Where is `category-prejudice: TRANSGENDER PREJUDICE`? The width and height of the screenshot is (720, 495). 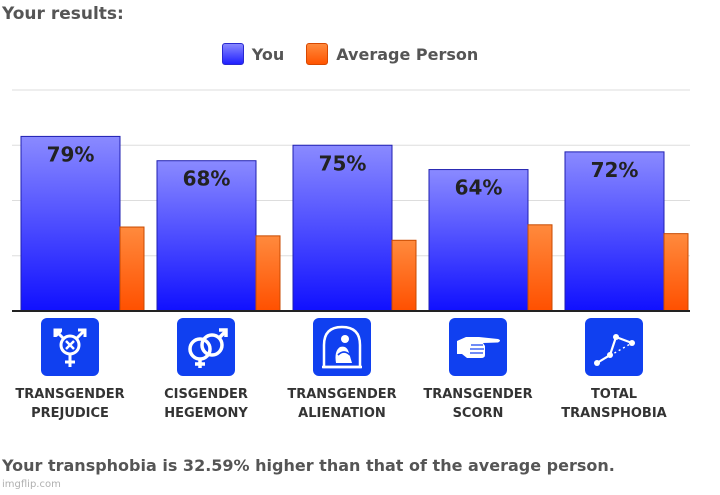
category-prejudice: TRANSGENDER PREJUDICE is located at coordinates (70, 370).